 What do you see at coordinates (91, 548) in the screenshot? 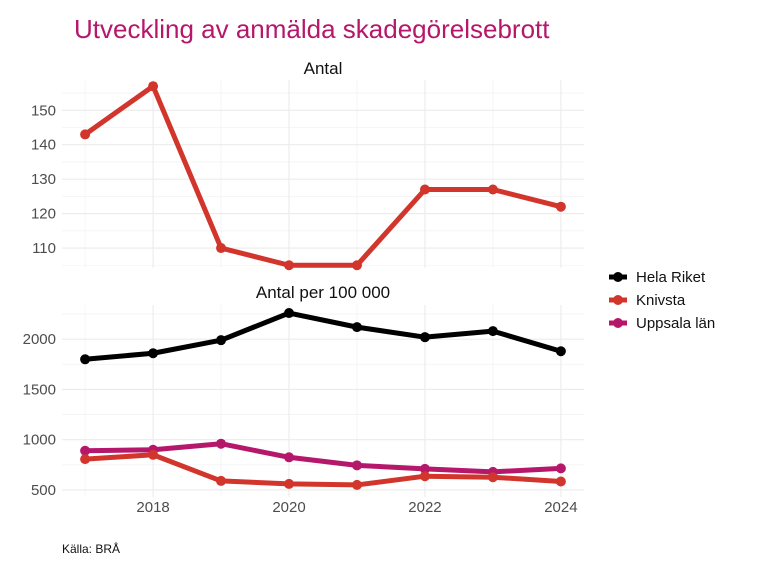
I see `caption: Källa: BRÅ` at bounding box center [91, 548].